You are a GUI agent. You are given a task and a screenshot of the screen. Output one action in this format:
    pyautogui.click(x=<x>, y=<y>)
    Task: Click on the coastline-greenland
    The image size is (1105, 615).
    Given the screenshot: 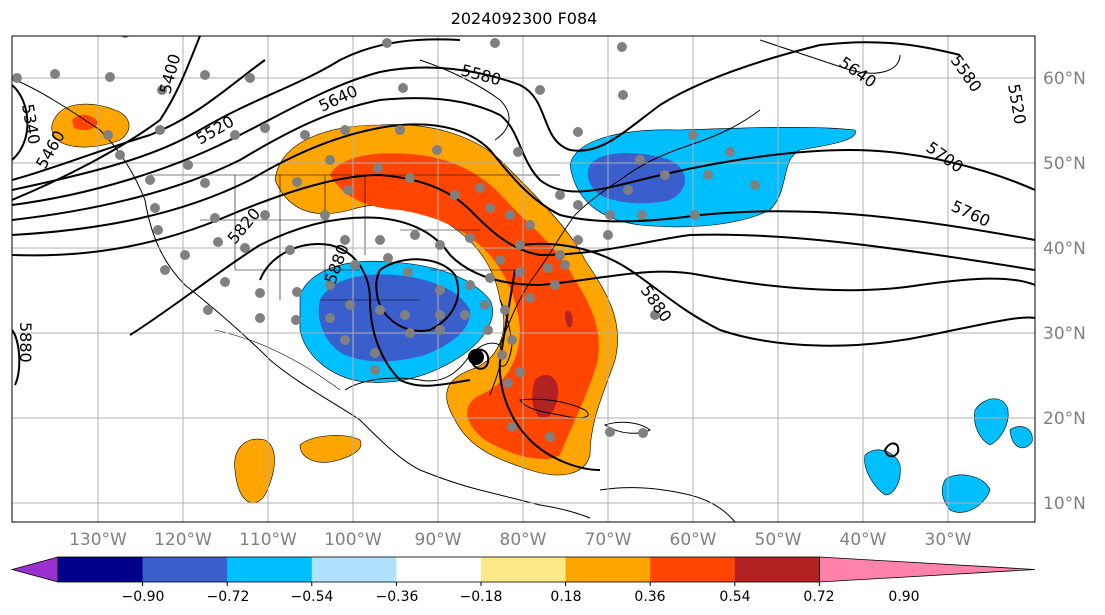 What is the action you would take?
    pyautogui.click(x=830, y=56)
    